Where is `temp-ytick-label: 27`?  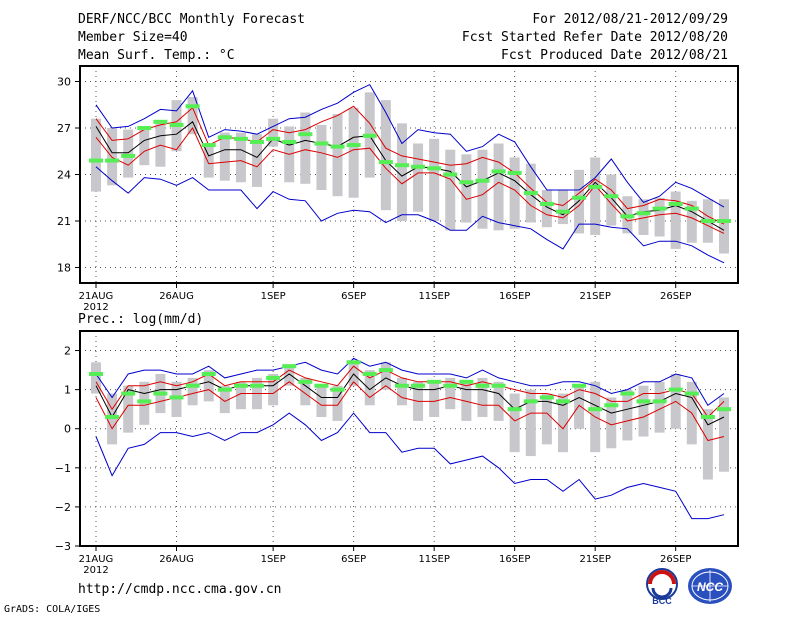 temp-ytick-label: 27 is located at coordinates (64, 128).